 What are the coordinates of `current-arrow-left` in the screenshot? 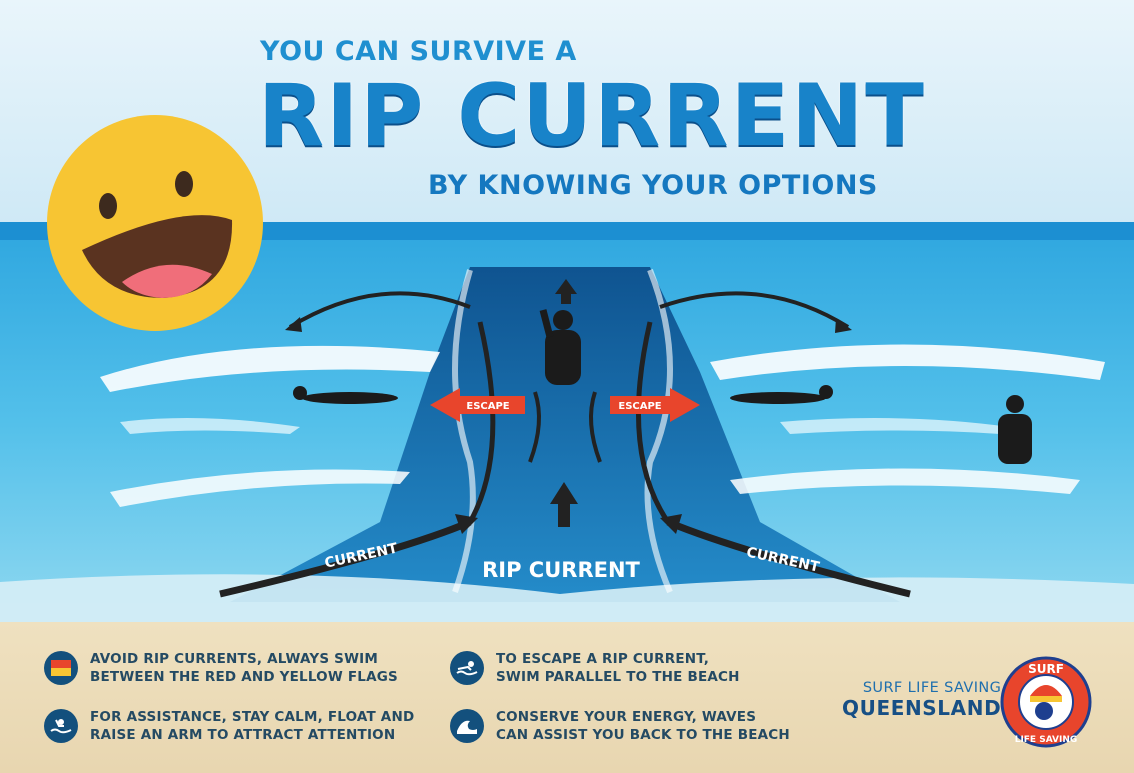 It's located at (345, 558).